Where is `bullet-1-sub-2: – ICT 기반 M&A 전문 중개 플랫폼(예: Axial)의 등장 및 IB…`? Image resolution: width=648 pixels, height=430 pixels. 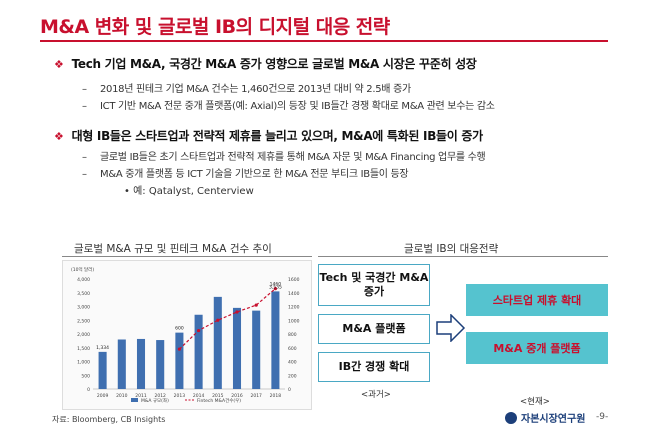 bullet-1-sub-2: – ICT 기반 M&A 전문 중개 플랫폼(예: Axial)의 등장 및 IB… is located at coordinates (288, 106).